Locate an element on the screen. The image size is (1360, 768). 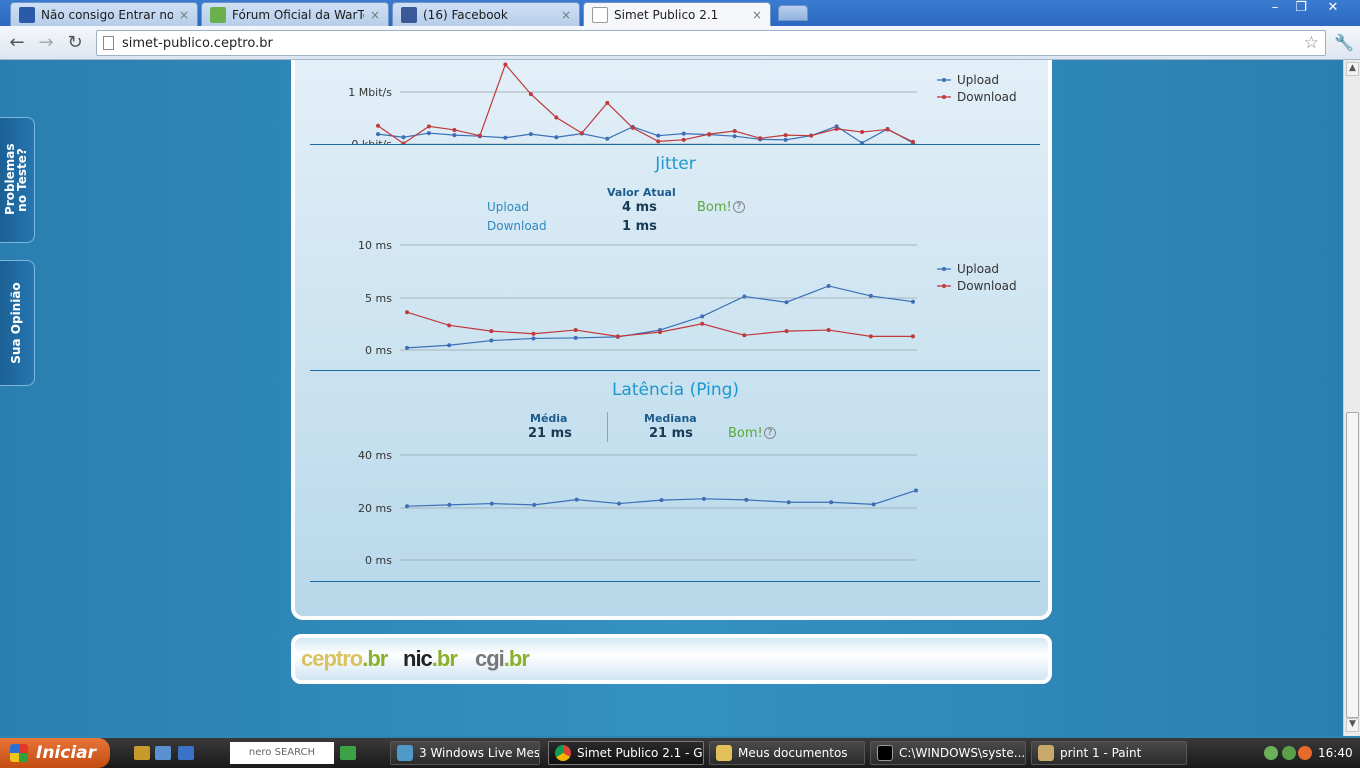
nic-logo: nic.br is located at coordinates (430, 658).